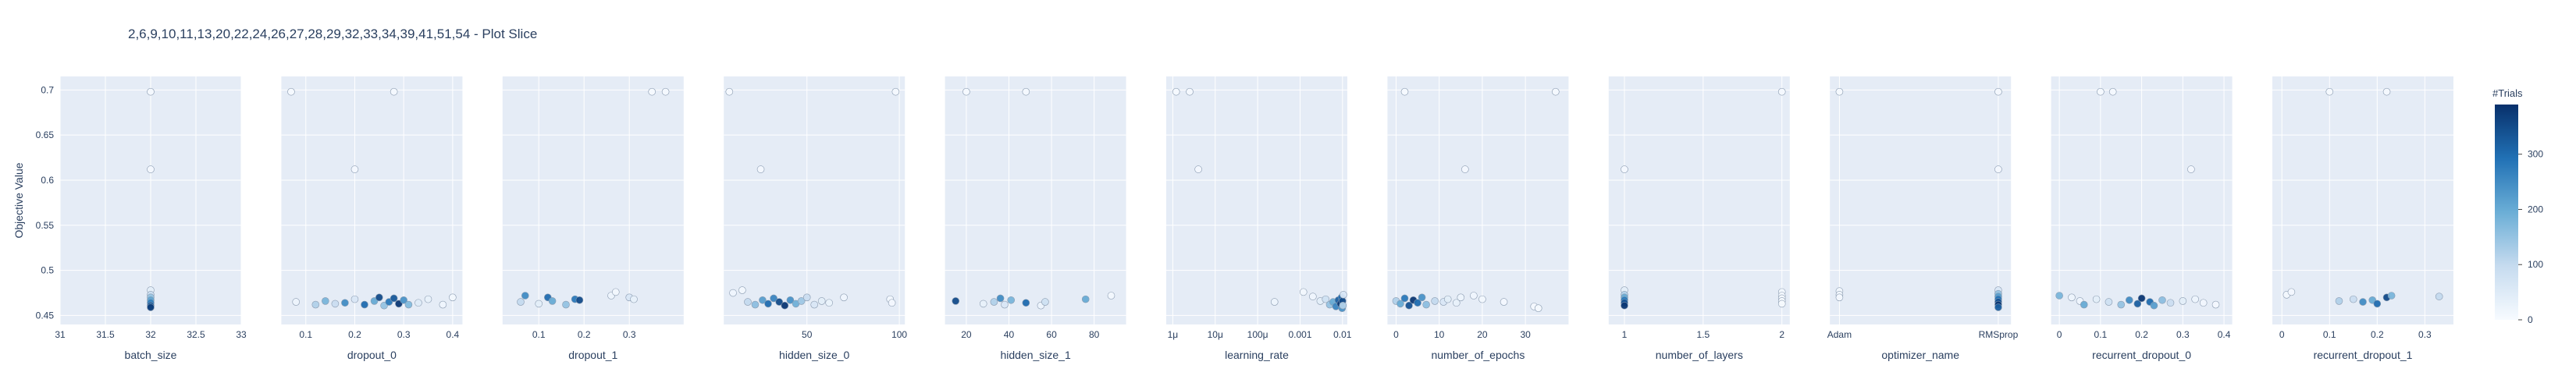 Image resolution: width=2576 pixels, height=390 pixels. I want to click on colorbar: #Trials 0 100 200 300, so click(2517, 206).